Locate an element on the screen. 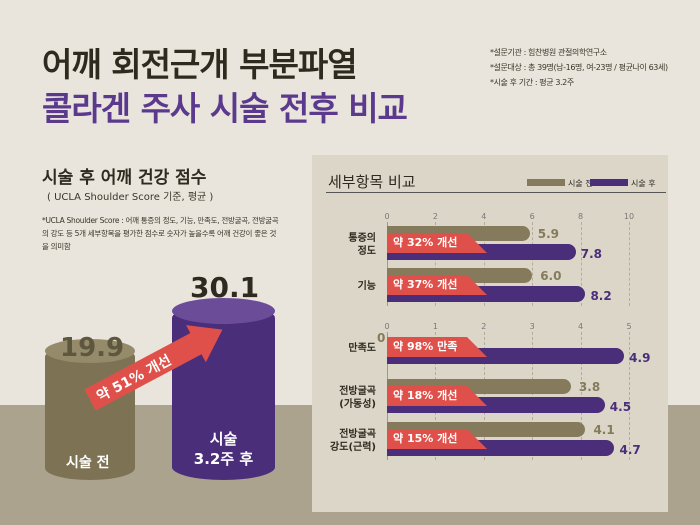  axis-tick-label: 10 is located at coordinates (629, 216).